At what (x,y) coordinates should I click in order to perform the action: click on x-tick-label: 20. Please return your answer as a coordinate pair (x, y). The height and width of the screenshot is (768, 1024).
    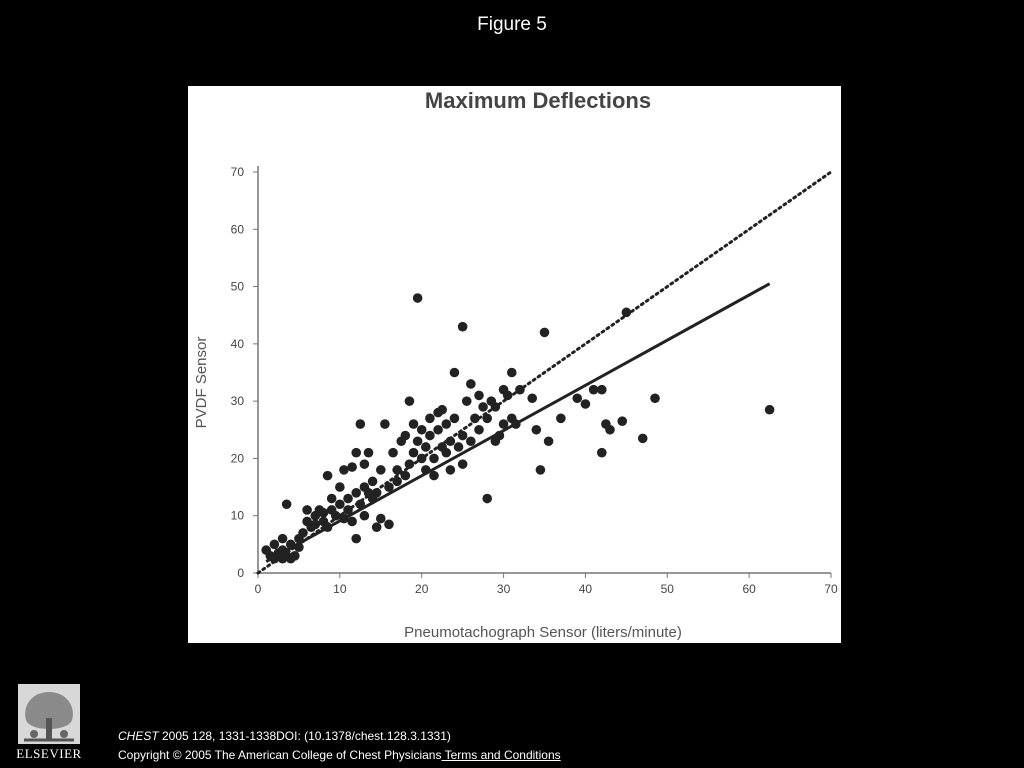
    Looking at the image, I should click on (422, 589).